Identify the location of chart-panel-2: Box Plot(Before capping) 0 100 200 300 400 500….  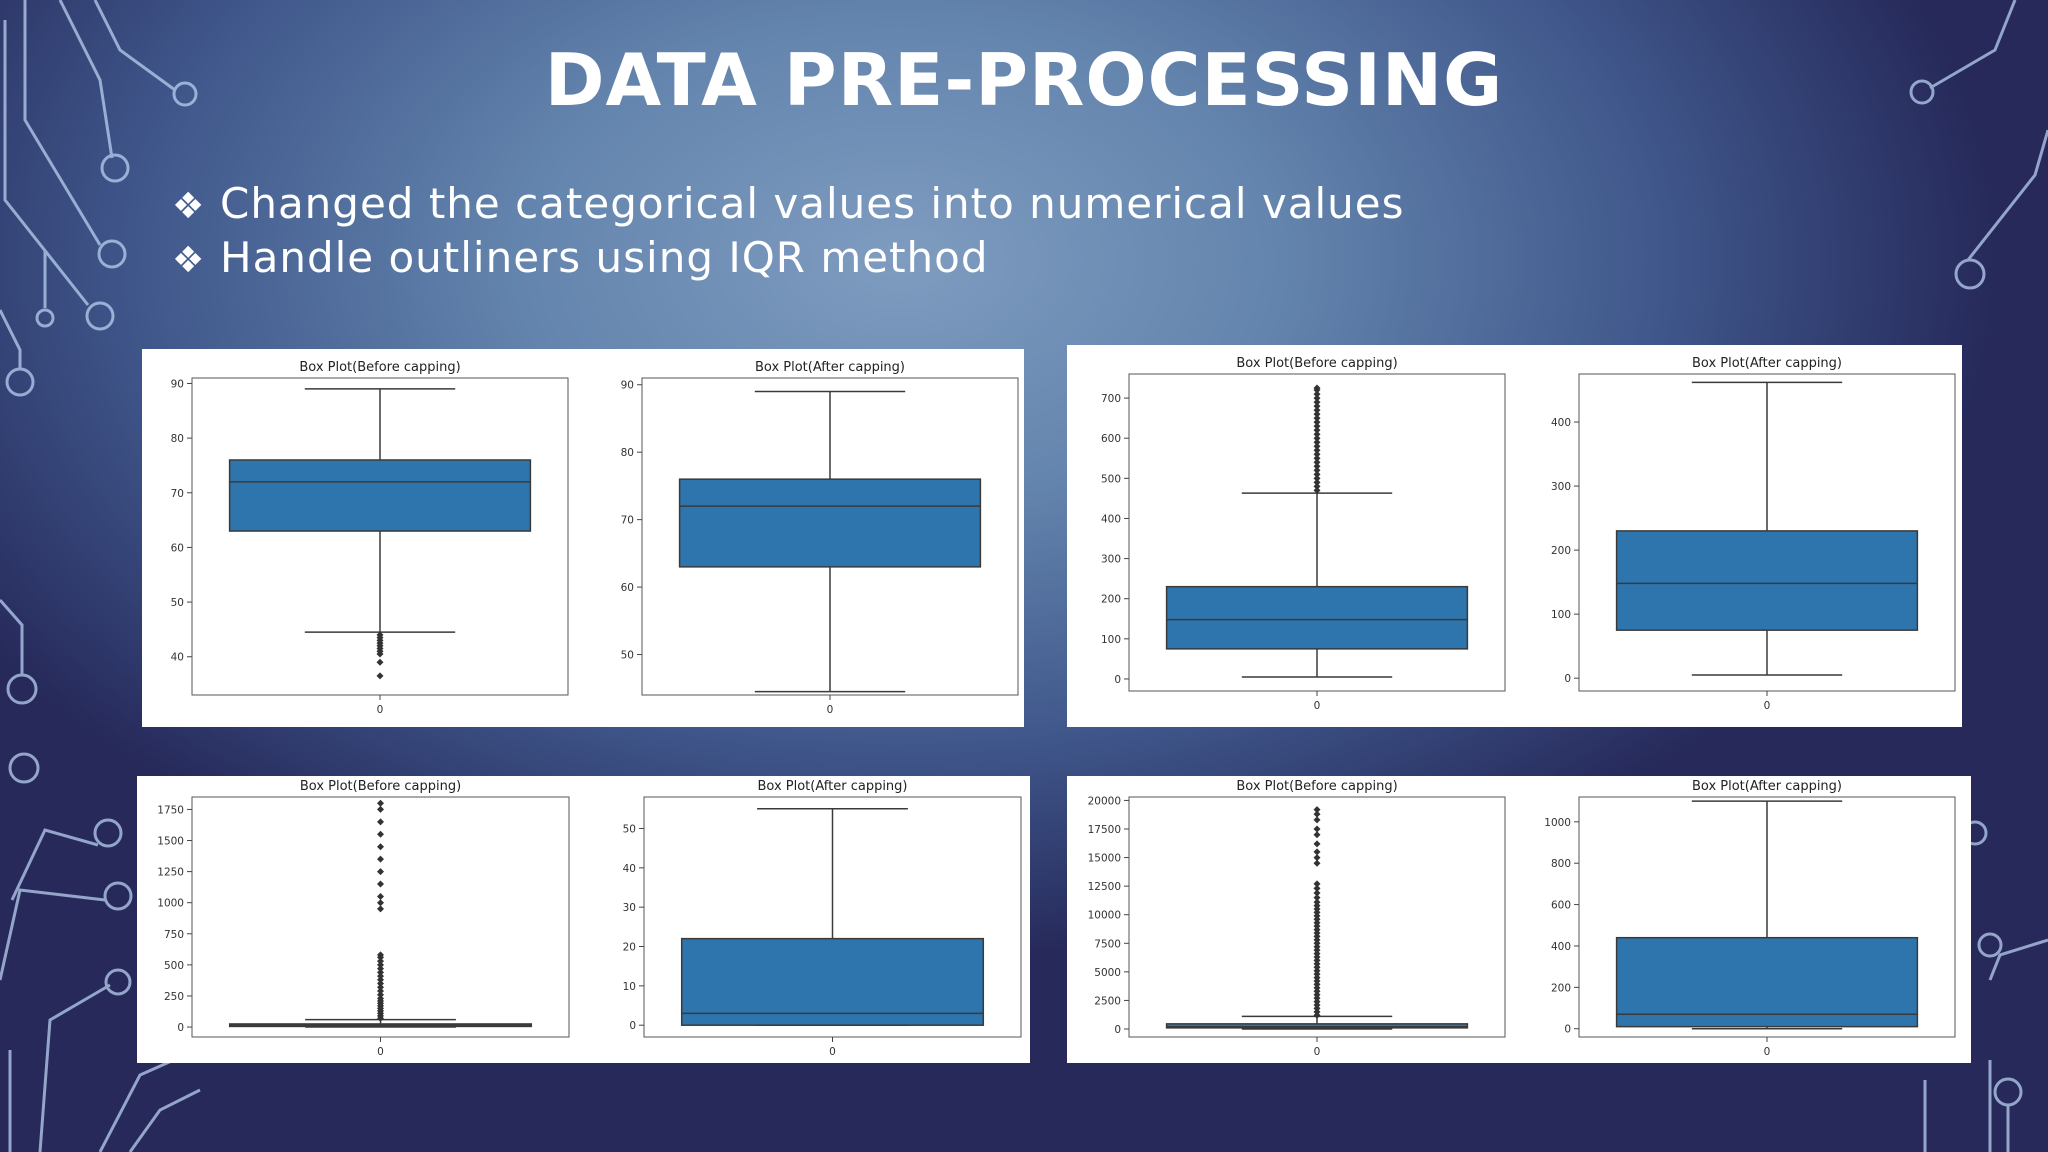
(1514, 536).